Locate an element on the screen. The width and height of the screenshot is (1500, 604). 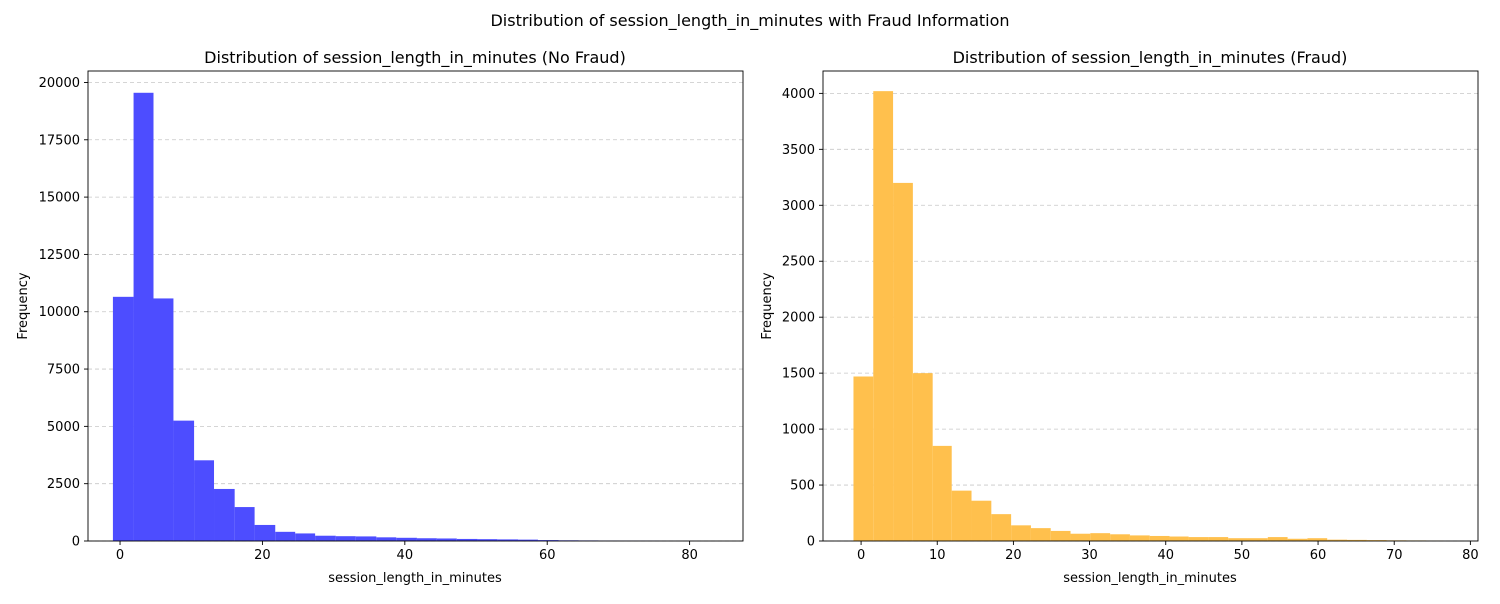
fraud-x-tick-label: 60 is located at coordinates (1318, 555).